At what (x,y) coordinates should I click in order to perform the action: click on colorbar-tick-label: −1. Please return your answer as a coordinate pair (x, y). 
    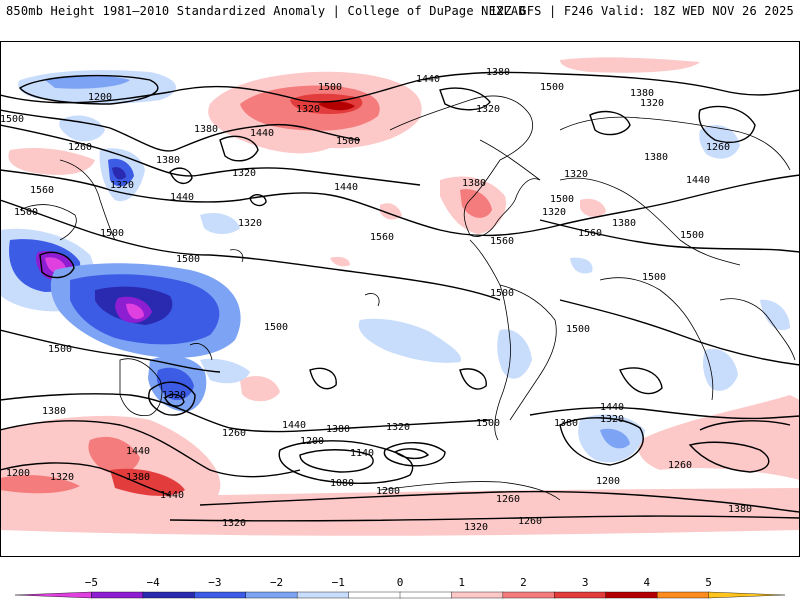
    Looking at the image, I should click on (338, 582).